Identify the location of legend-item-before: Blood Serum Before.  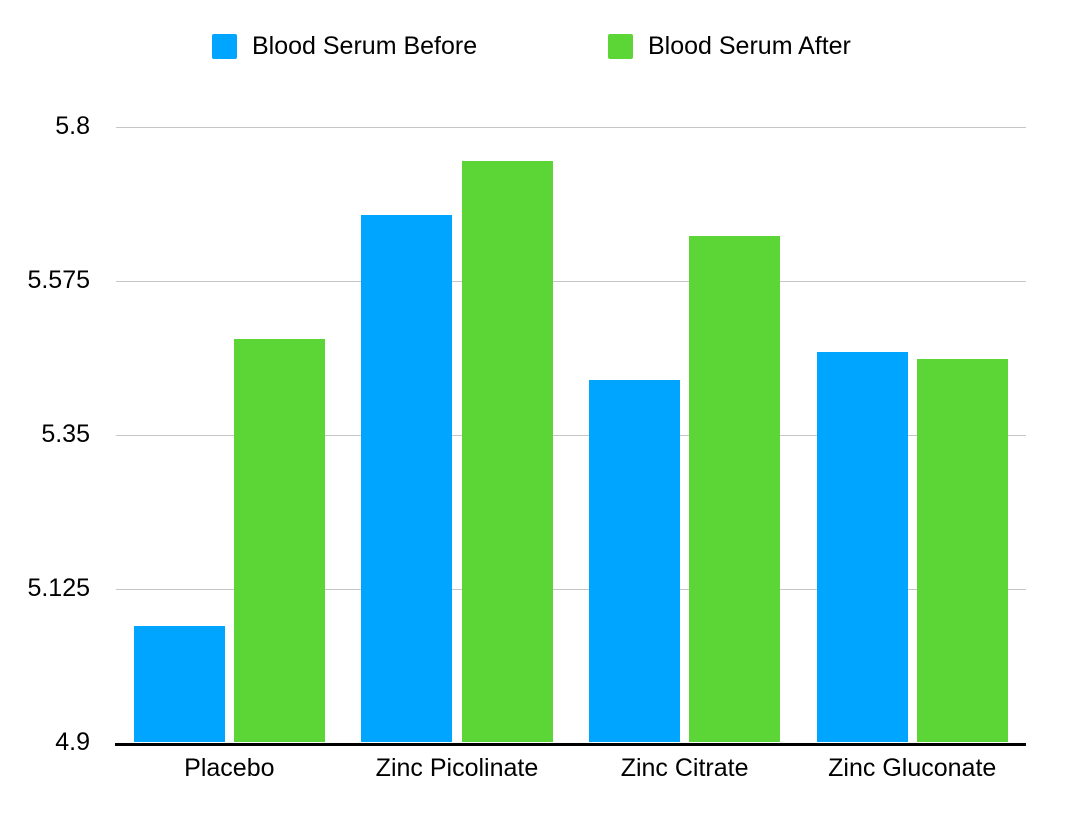
(344, 46).